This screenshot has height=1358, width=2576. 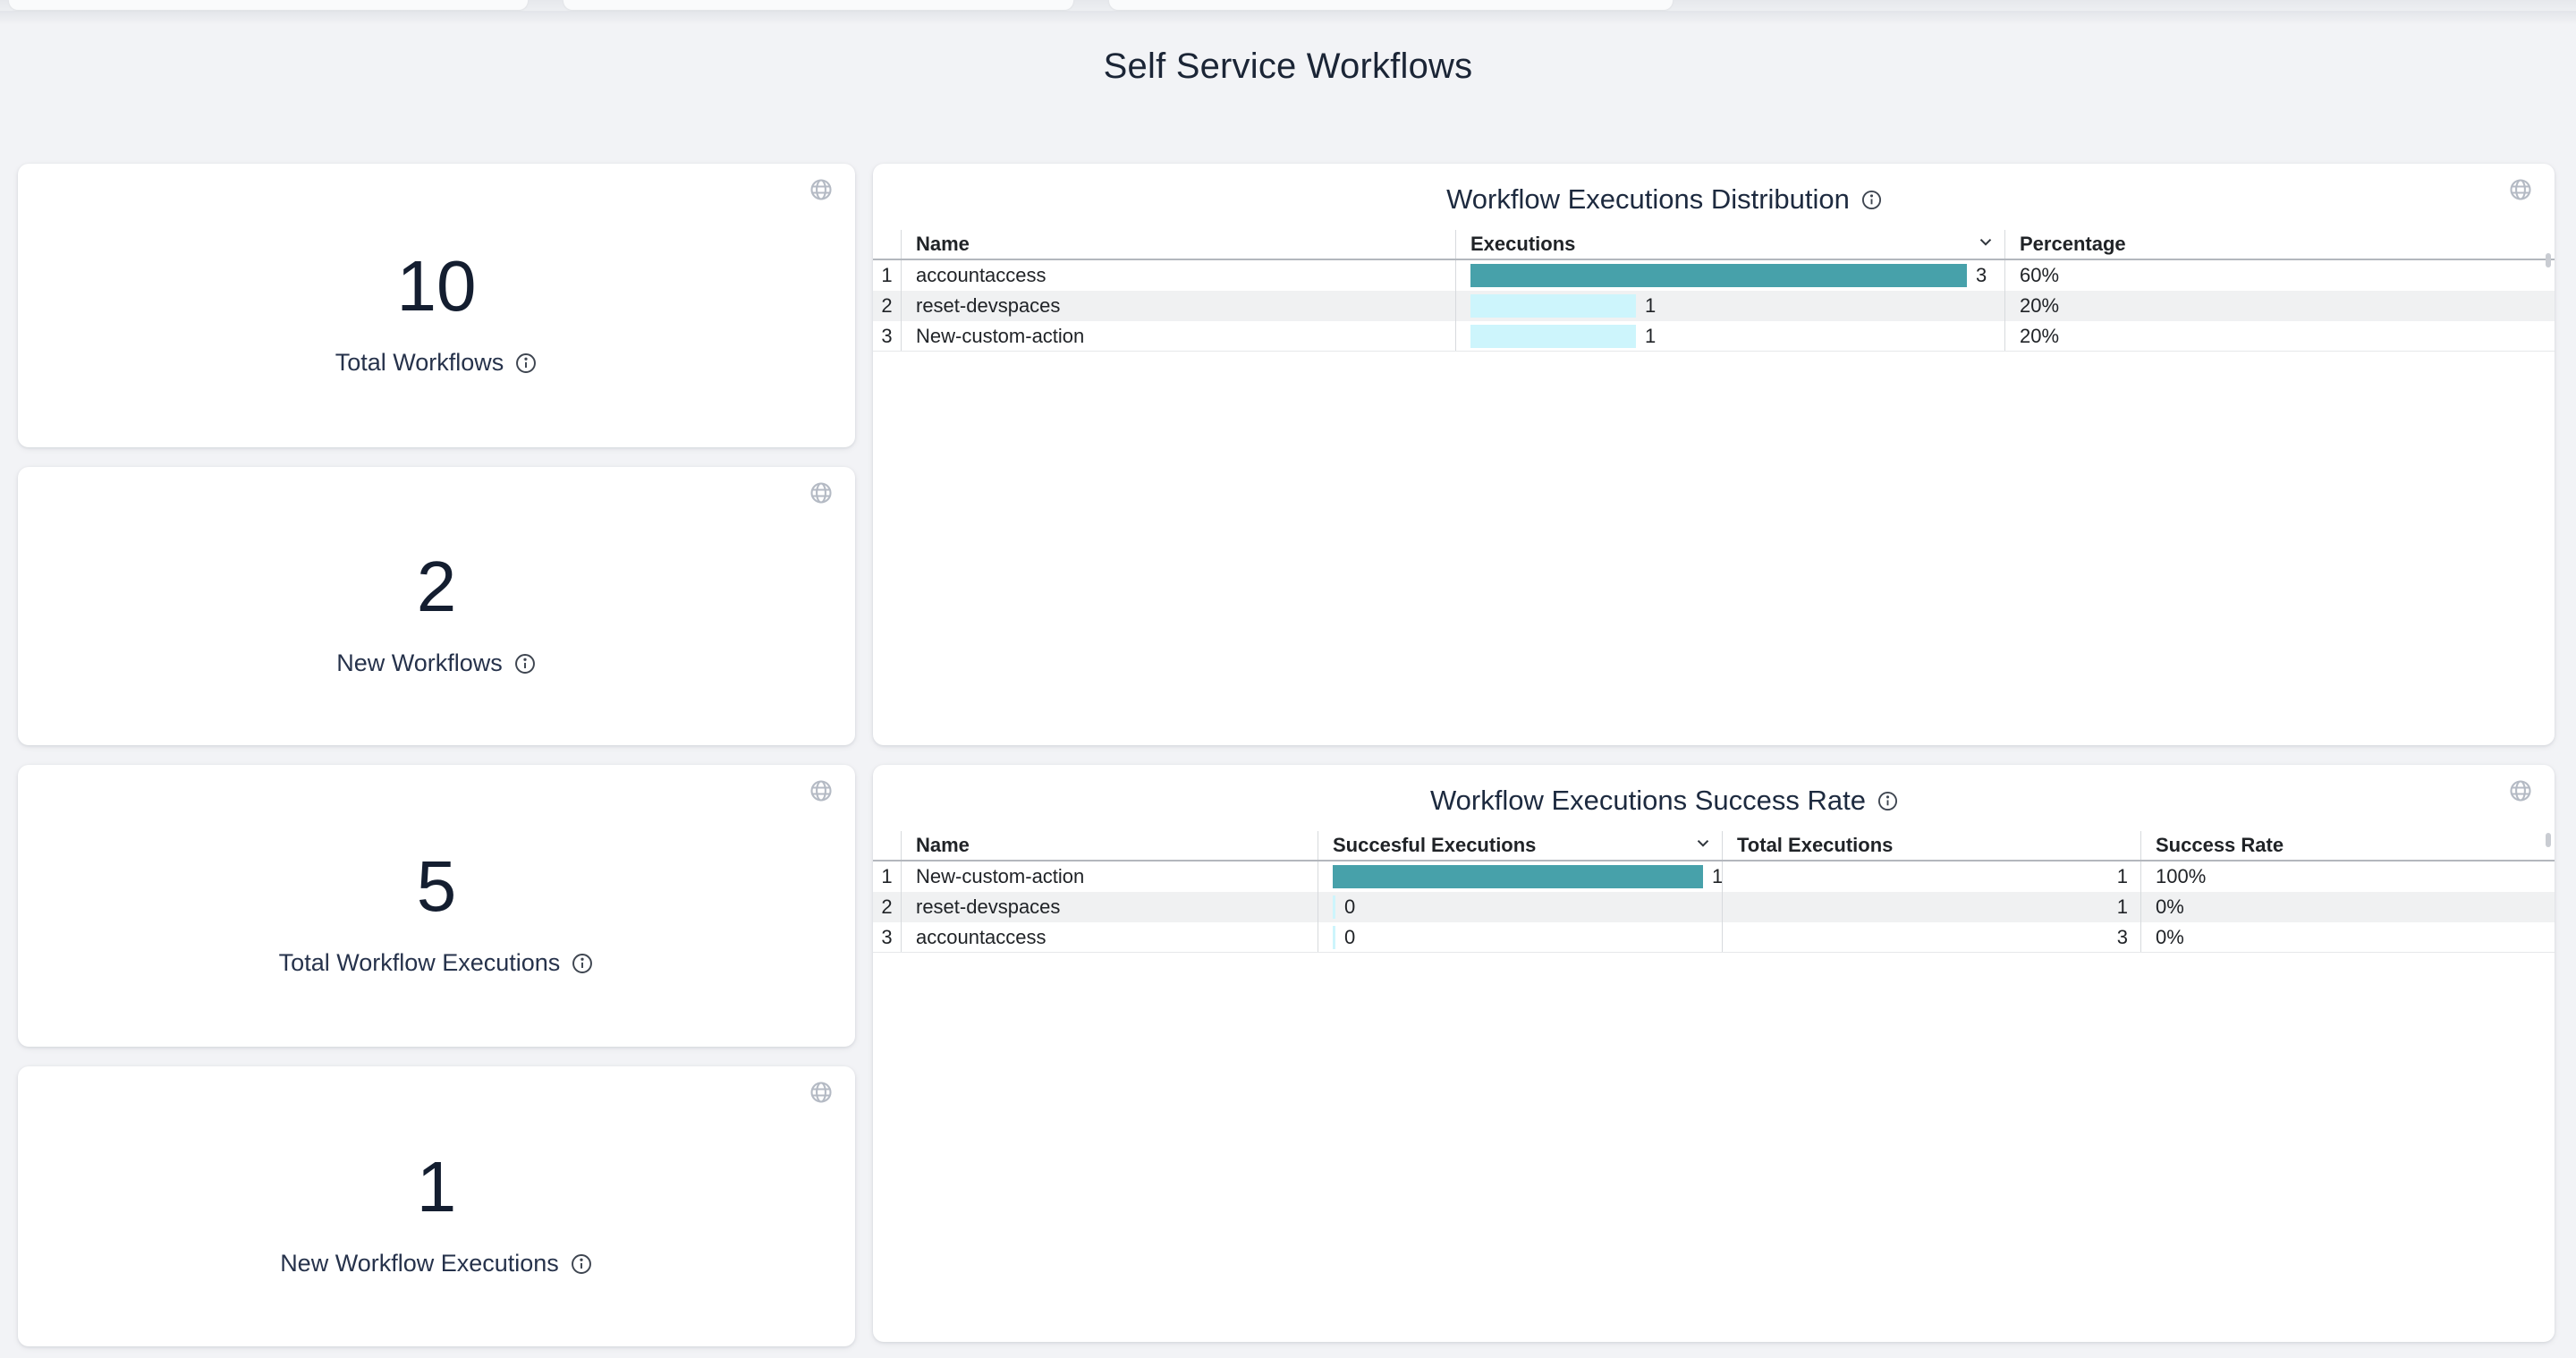 What do you see at coordinates (1981, 275) in the screenshot?
I see `bar-value-label: 3` at bounding box center [1981, 275].